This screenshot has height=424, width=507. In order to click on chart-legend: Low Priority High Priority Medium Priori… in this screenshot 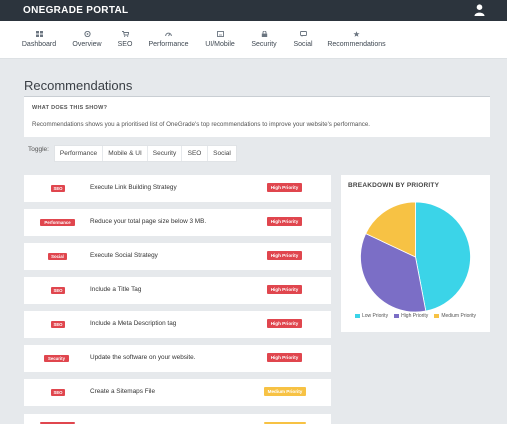, I will do `click(415, 316)`.